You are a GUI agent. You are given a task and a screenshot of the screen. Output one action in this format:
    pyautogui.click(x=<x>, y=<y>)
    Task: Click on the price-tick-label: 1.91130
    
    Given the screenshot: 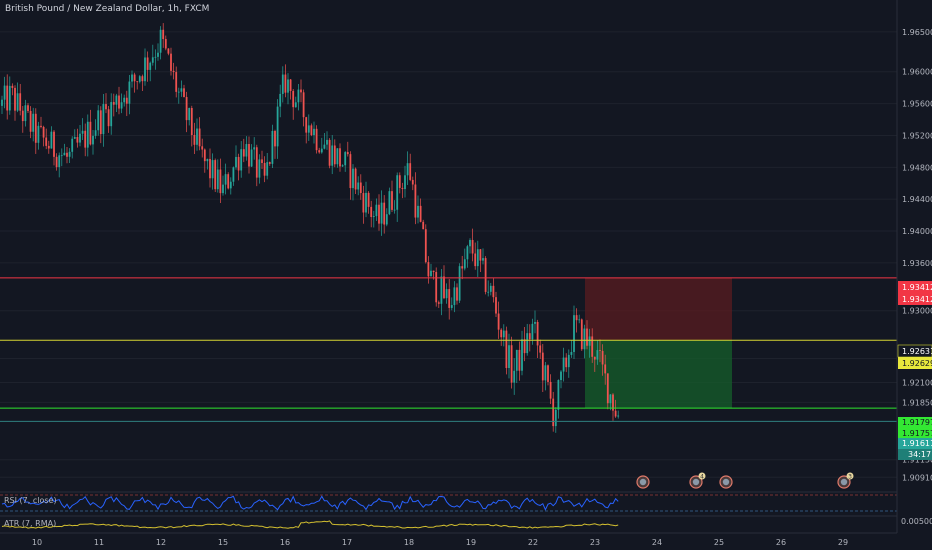 What is the action you would take?
    pyautogui.click(x=917, y=460)
    